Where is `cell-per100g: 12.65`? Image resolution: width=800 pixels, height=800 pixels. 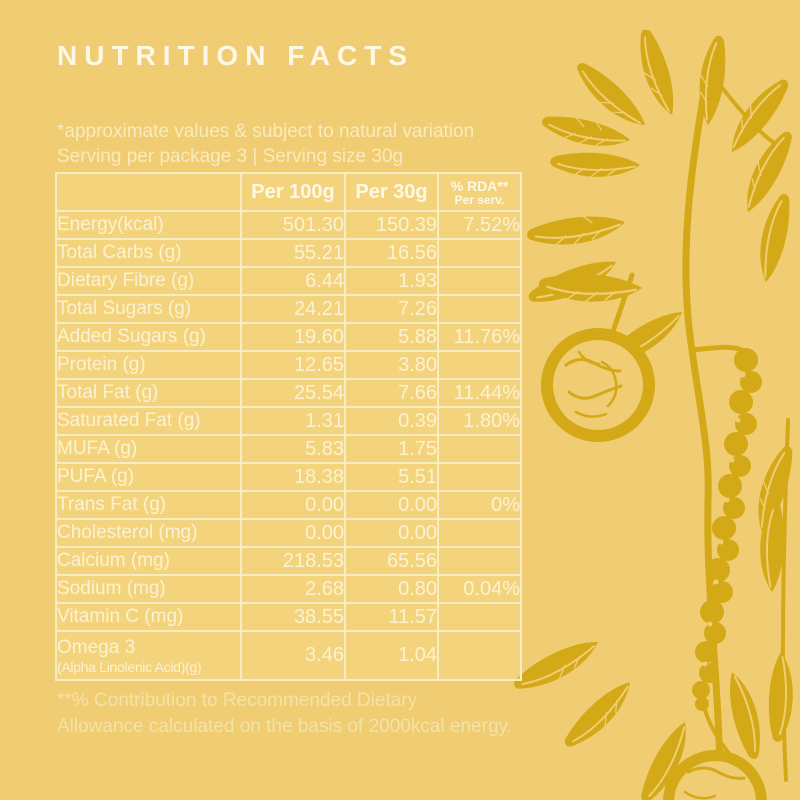
cell-per100g: 12.65 is located at coordinates (293, 365).